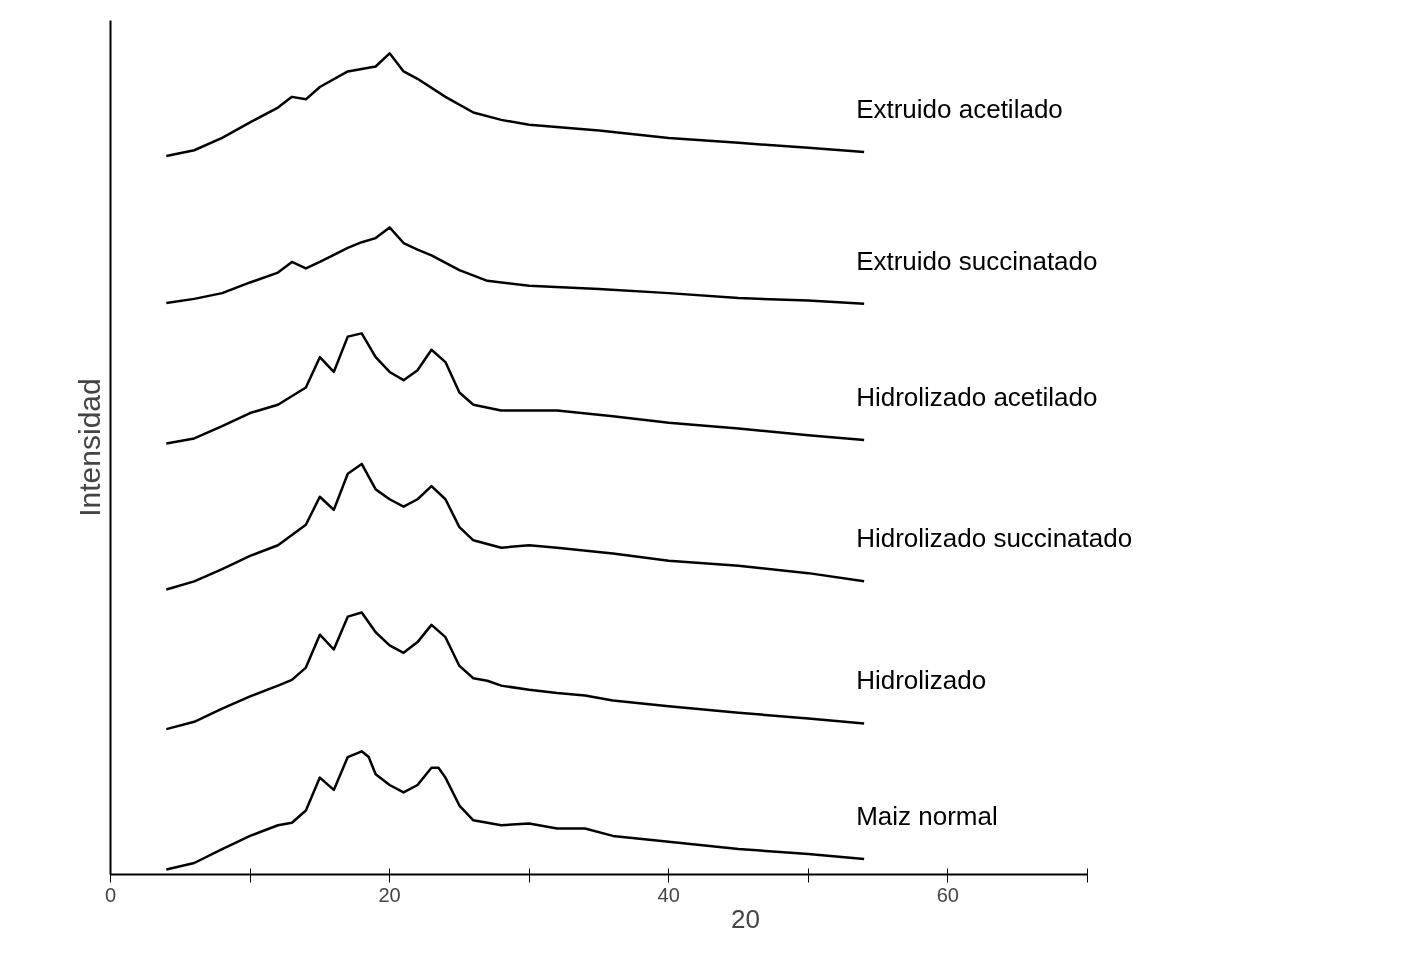  What do you see at coordinates (745, 918) in the screenshot?
I see `x-axis-title: 20` at bounding box center [745, 918].